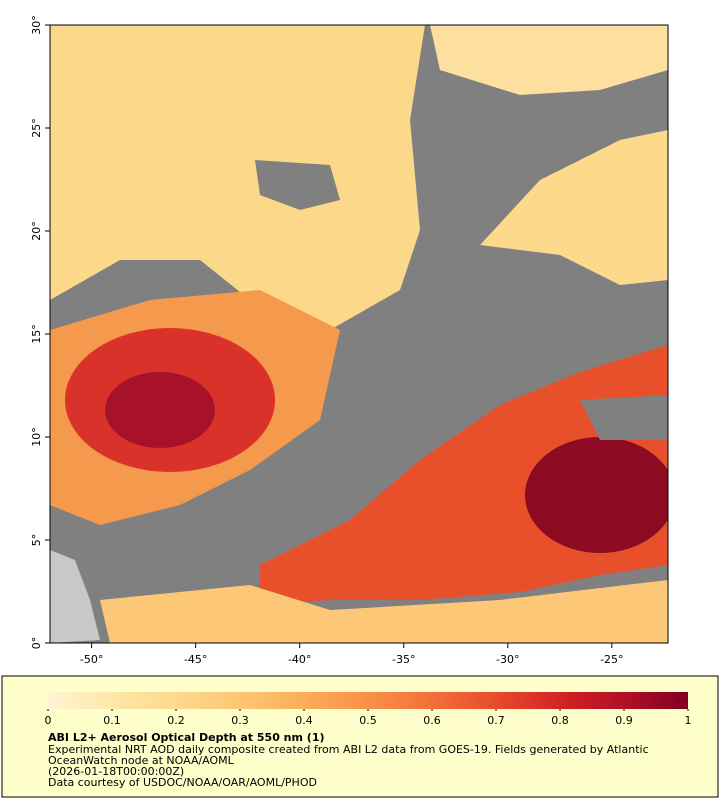 The image size is (720, 800). What do you see at coordinates (91, 659) in the screenshot?
I see `x-tick-label: -50°` at bounding box center [91, 659].